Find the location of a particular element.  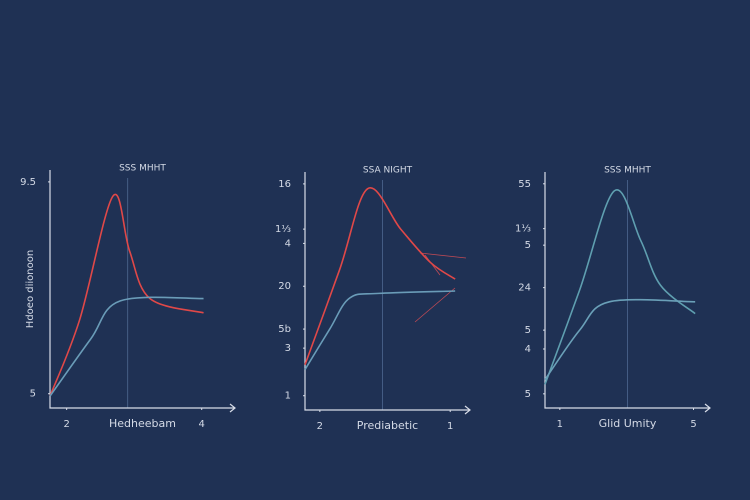

y-tick-label: 24 is located at coordinates (524, 288).